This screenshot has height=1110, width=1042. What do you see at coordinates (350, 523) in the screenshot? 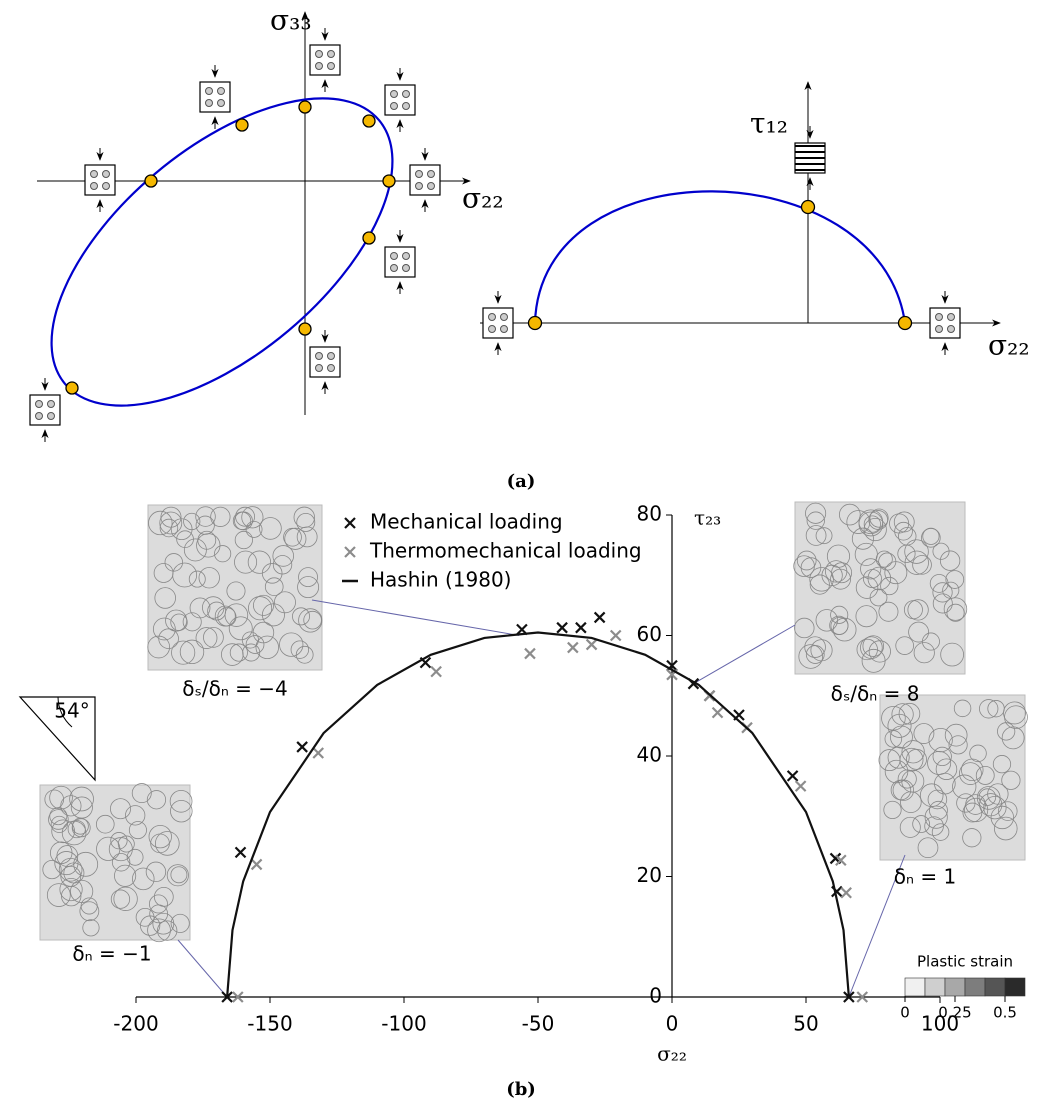
I see `legend-swatch` at bounding box center [350, 523].